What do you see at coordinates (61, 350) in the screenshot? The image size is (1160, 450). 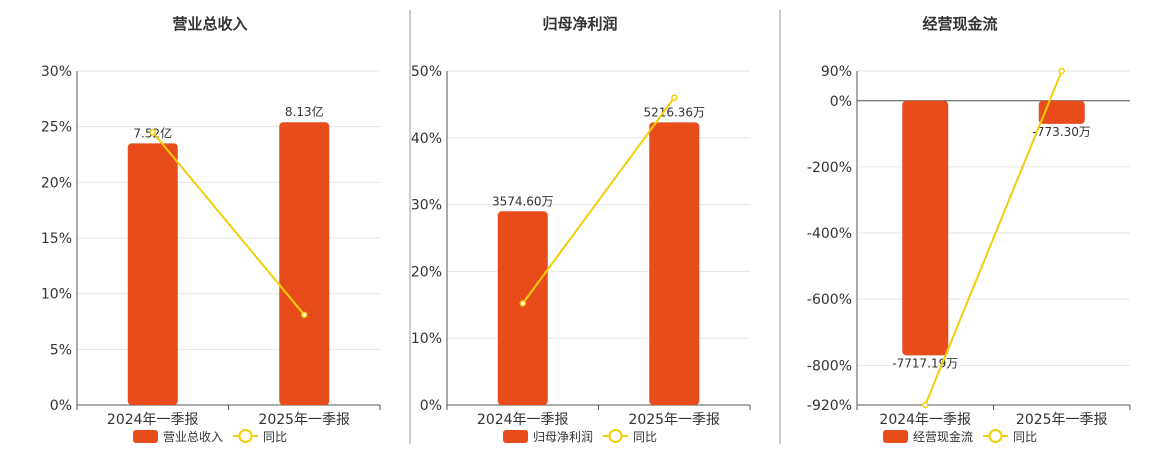 I see `y-tick-label: 5%` at bounding box center [61, 350].